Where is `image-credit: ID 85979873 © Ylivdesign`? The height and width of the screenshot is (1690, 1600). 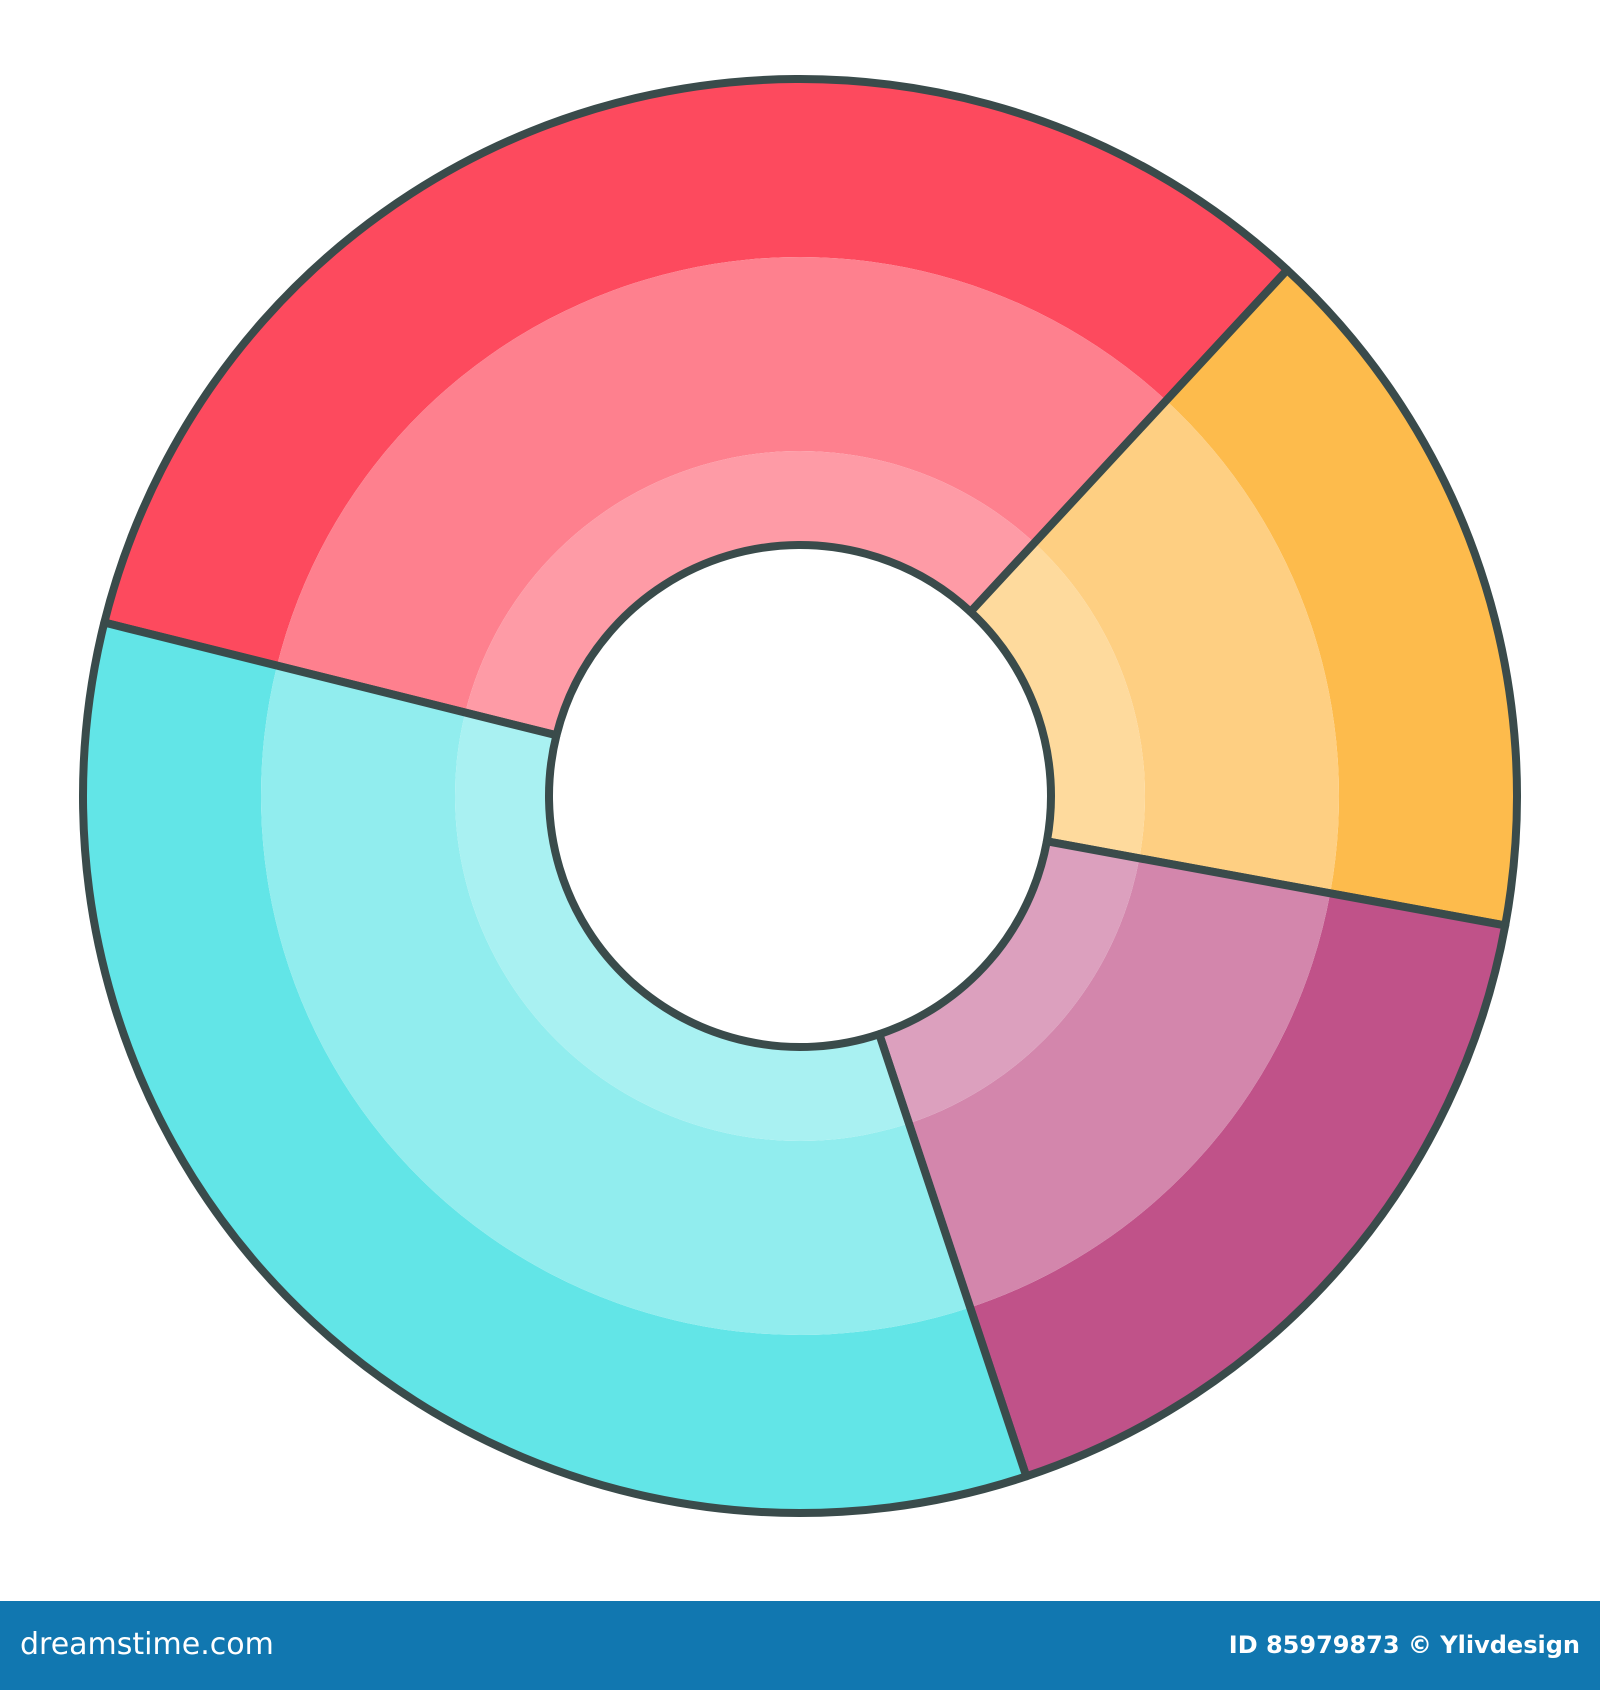
image-credit: ID 85979873 © Ylivdesign is located at coordinates (1404, 1645).